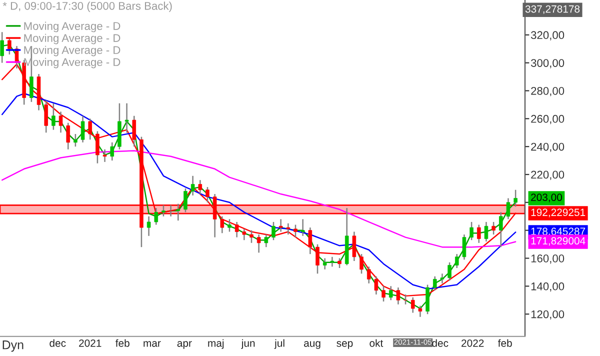 The height and width of the screenshot is (356, 600). What do you see at coordinates (248, 344) in the screenshot?
I see `x-tick-label: jun` at bounding box center [248, 344].